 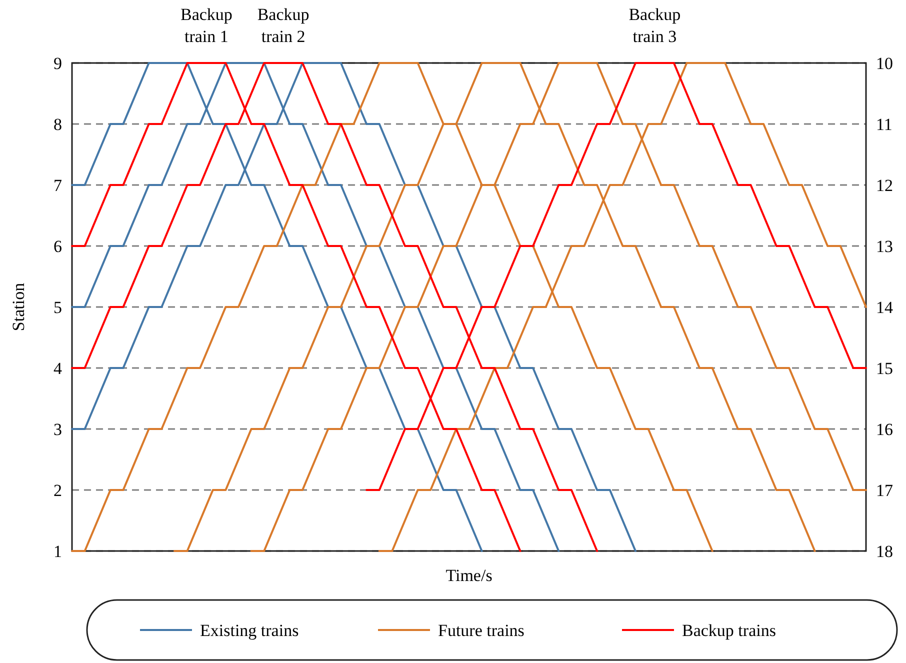 I want to click on y2-tick-label: 18, so click(x=884, y=551).